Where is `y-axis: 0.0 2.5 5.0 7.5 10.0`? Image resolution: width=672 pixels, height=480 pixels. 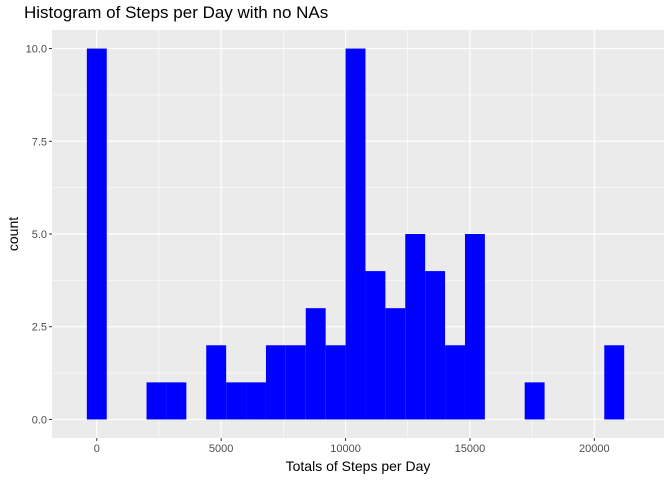
y-axis: 0.0 2.5 5.0 7.5 10.0 is located at coordinates (39, 235).